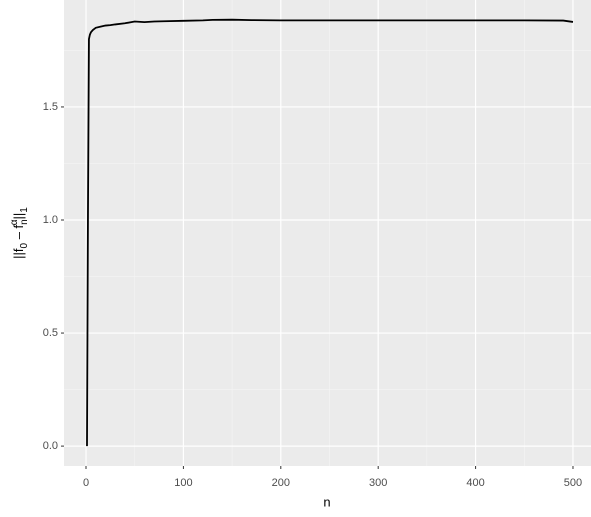 The height and width of the screenshot is (517, 591). Describe the element at coordinates (378, 483) in the screenshot. I see `x-tick-label: 300` at that location.